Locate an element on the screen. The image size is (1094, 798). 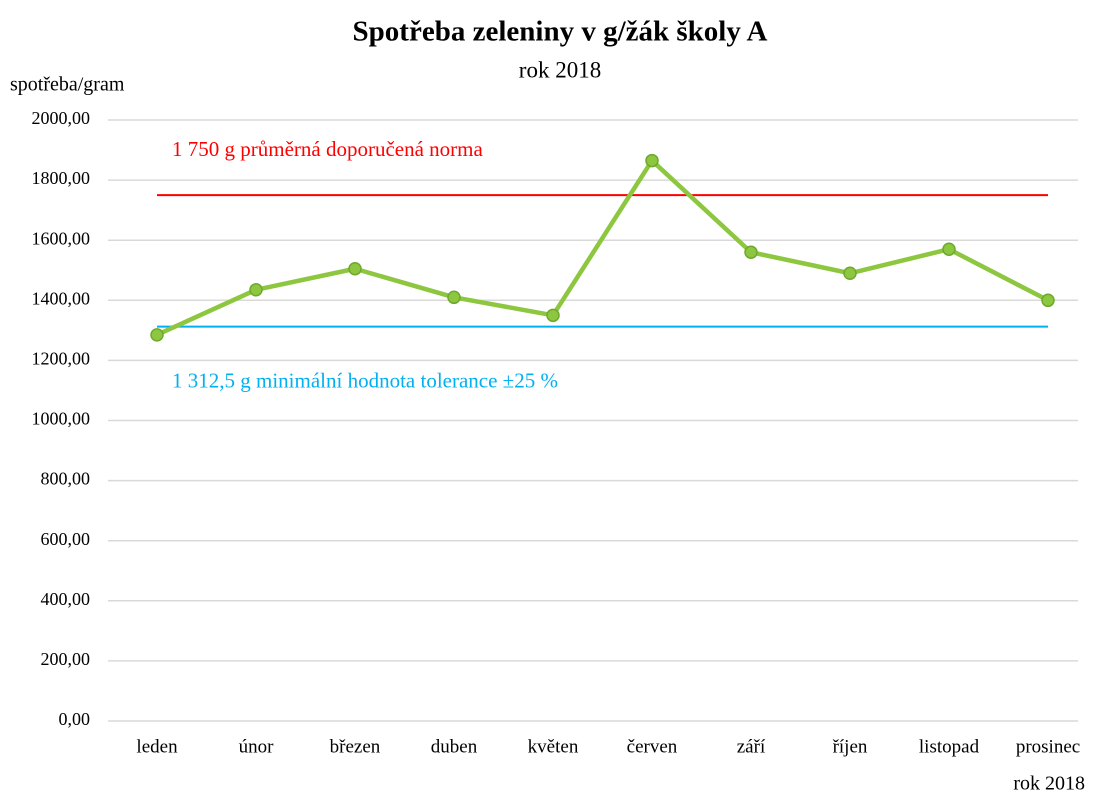
x-tick-label: duben is located at coordinates (454, 746).